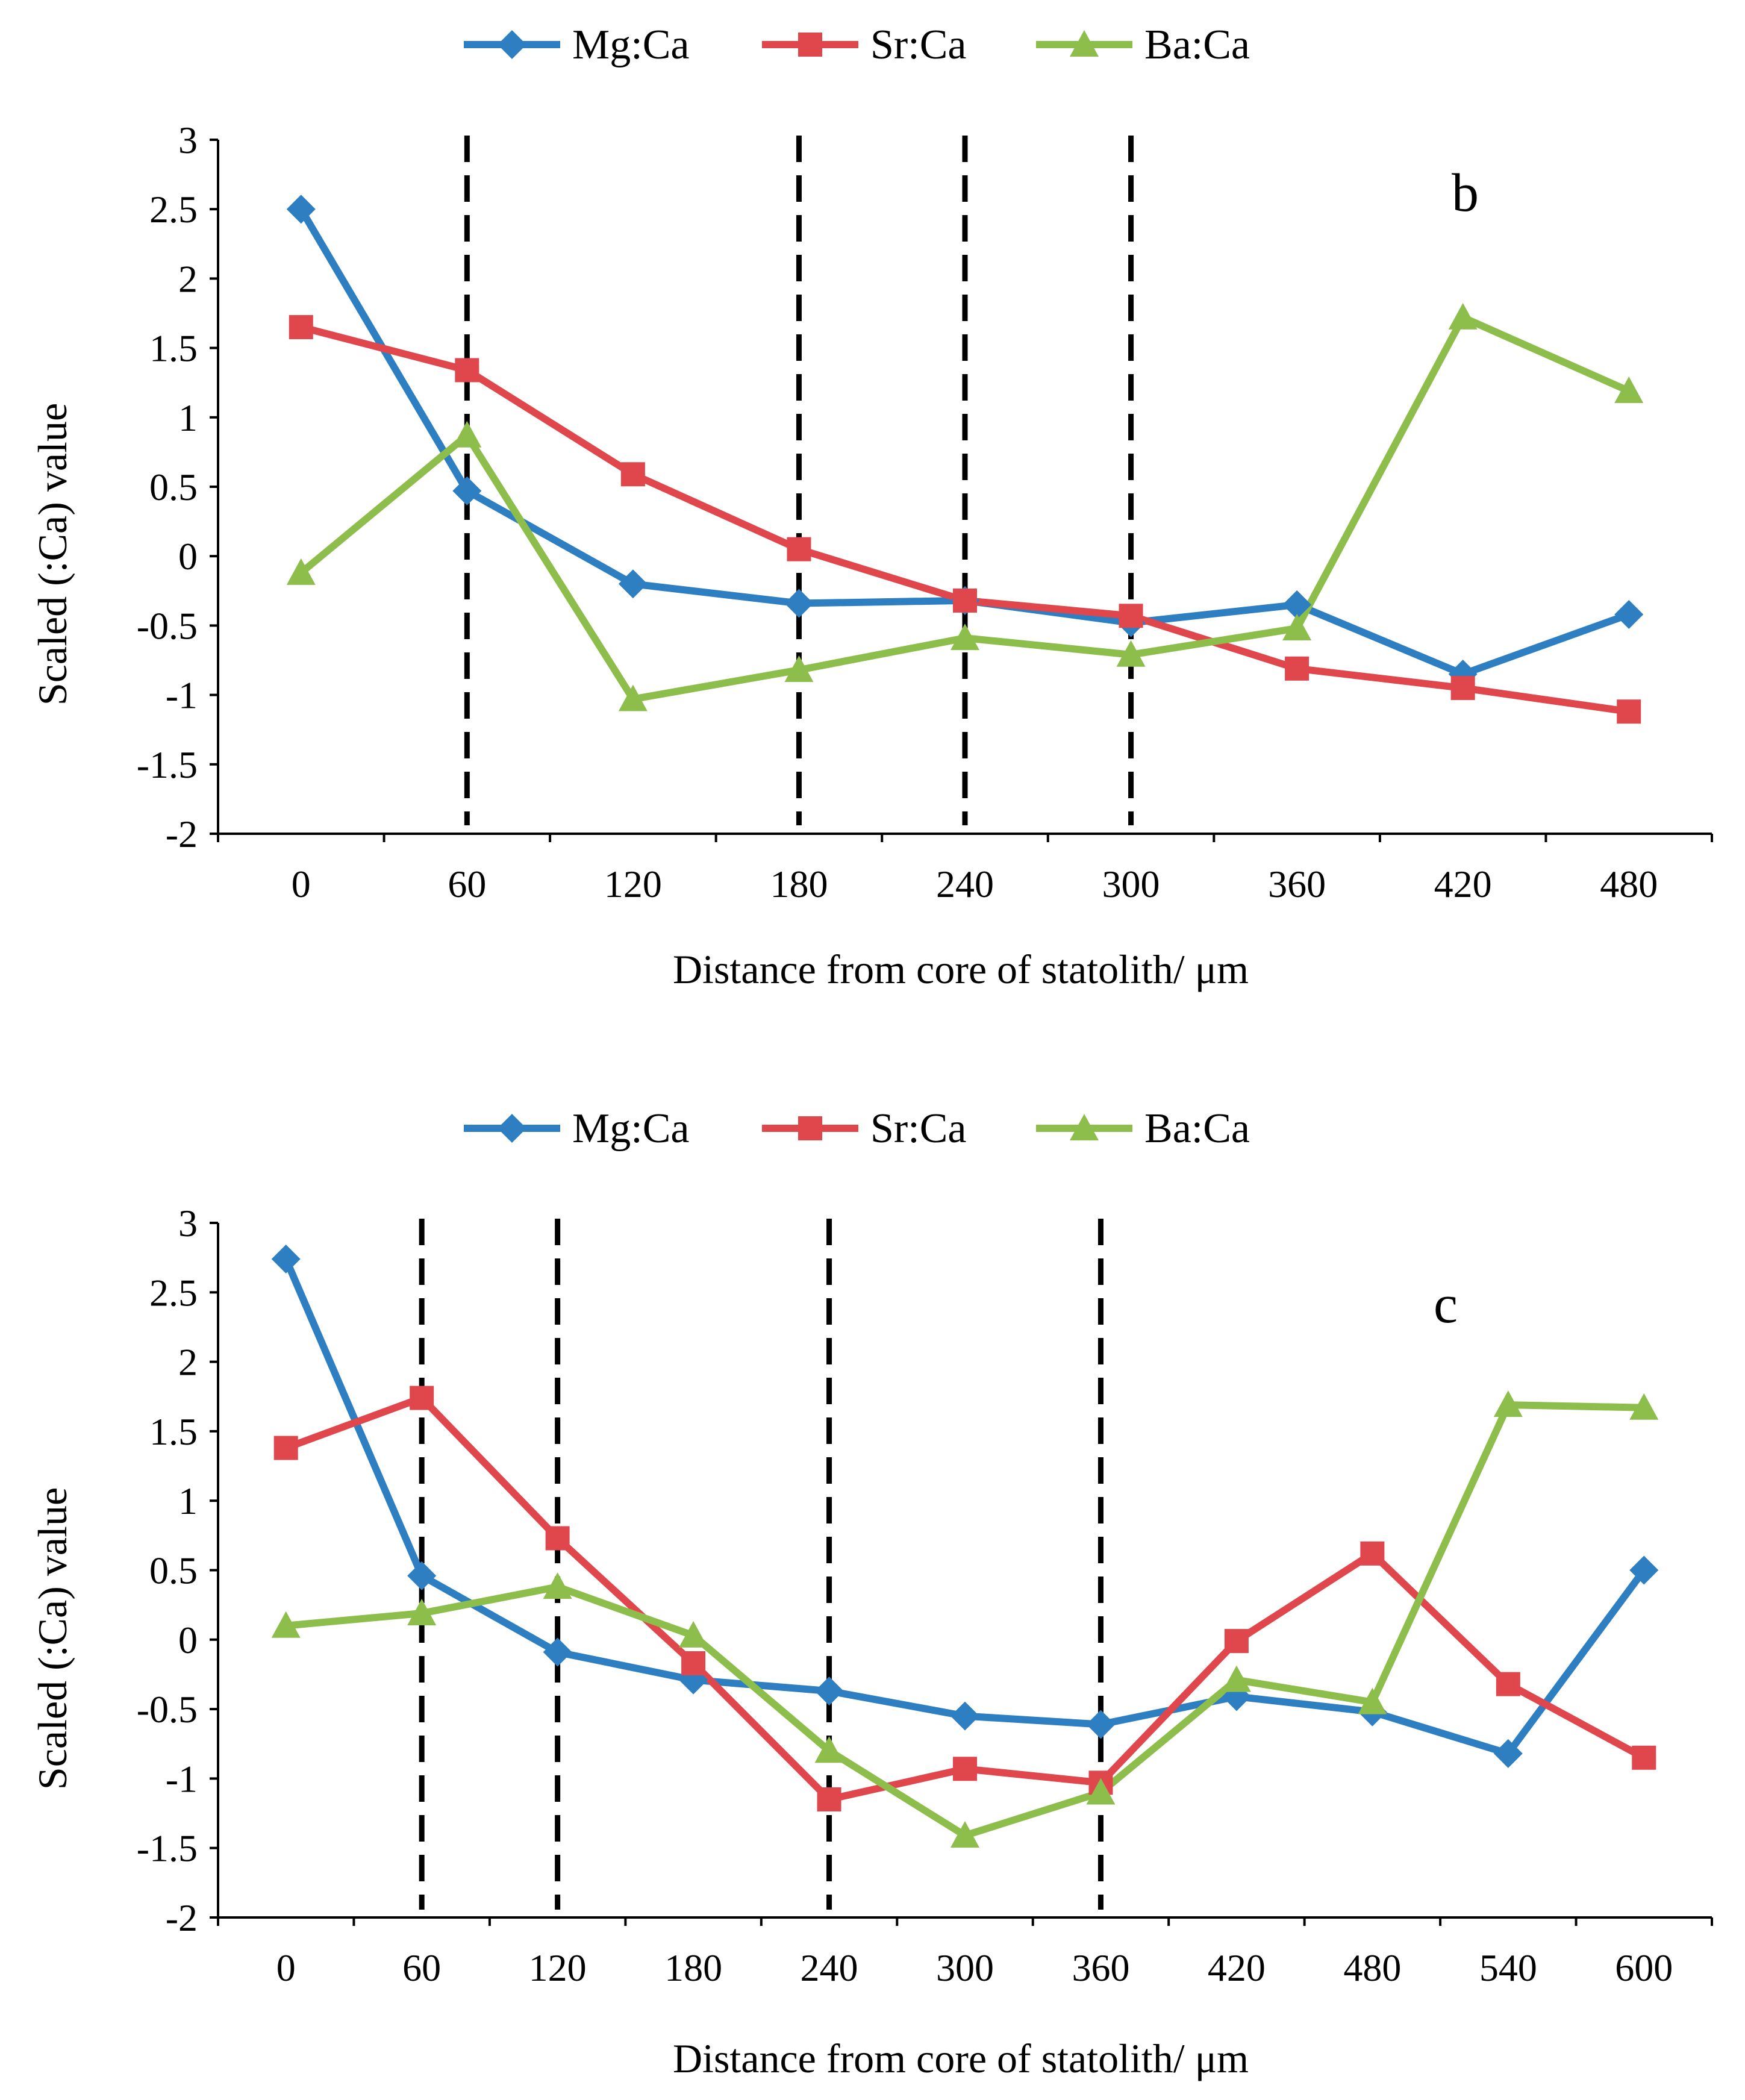  I want to click on y-tick-label: -2, so click(182, 834).